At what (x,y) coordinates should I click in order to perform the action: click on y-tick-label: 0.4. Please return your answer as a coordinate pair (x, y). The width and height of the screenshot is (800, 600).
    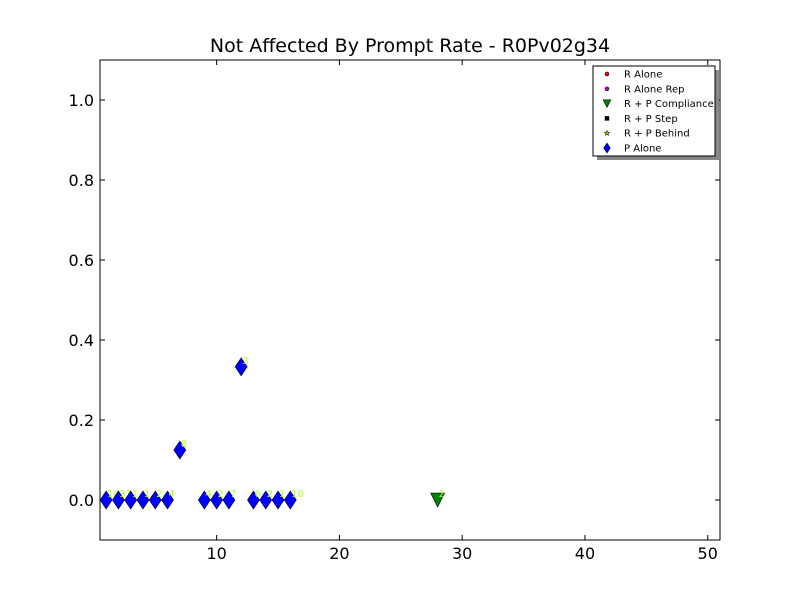
    Looking at the image, I should click on (81, 340).